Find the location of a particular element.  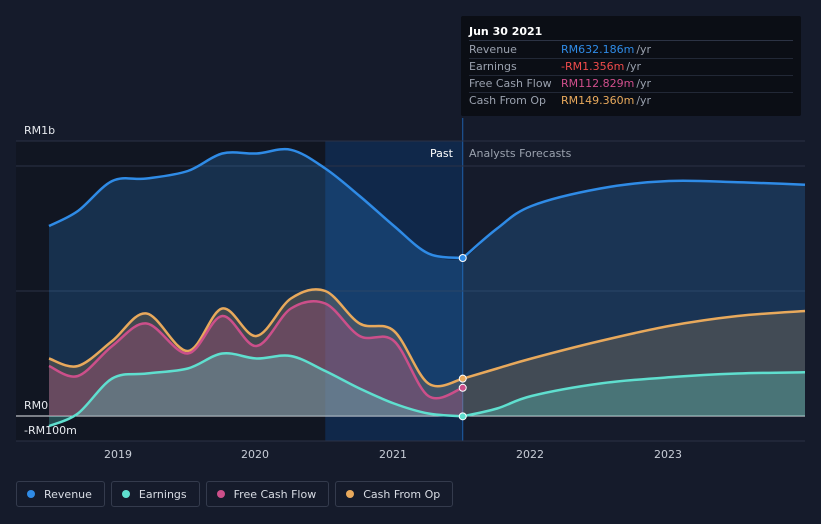

revenue-present-point is located at coordinates (462, 258).